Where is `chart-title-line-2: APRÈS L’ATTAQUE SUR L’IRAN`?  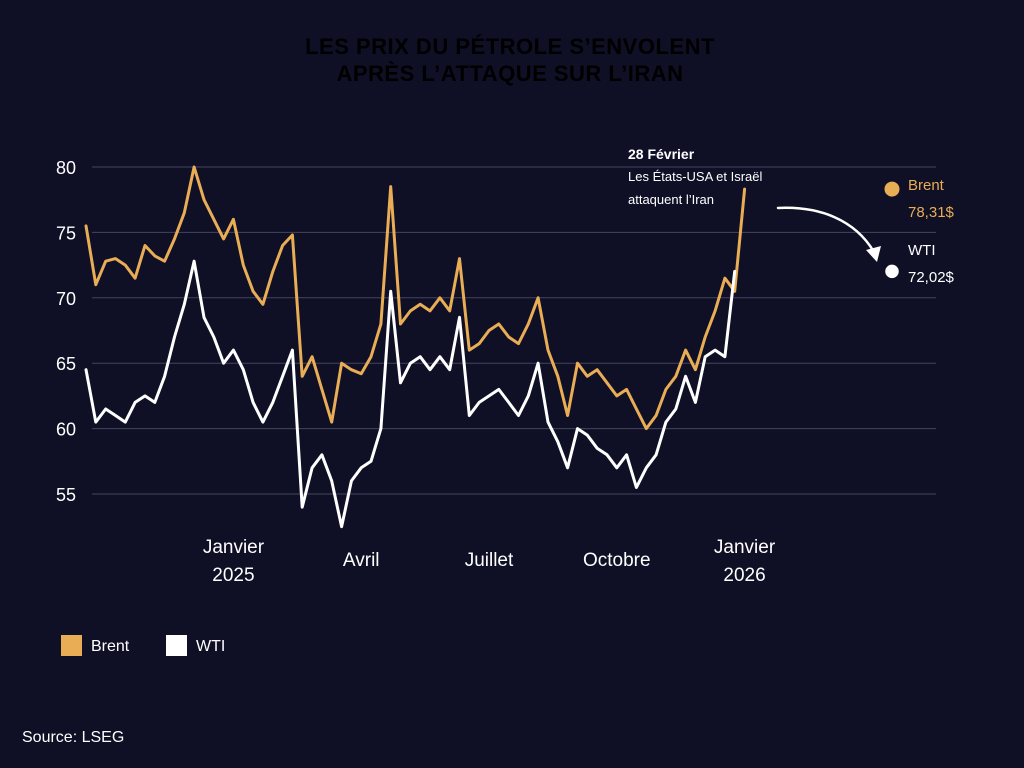 chart-title-line-2: APRÈS L’ATTAQUE SUR L’IRAN is located at coordinates (509, 73).